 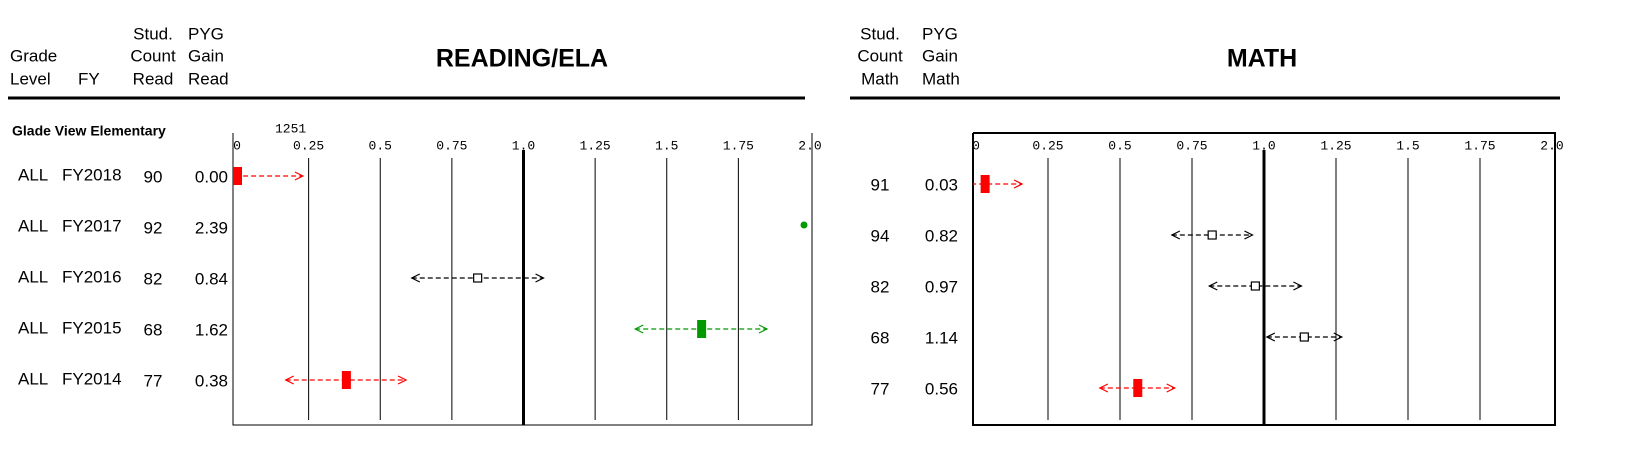 I want to click on plot-marks, so click(x=1158, y=286).